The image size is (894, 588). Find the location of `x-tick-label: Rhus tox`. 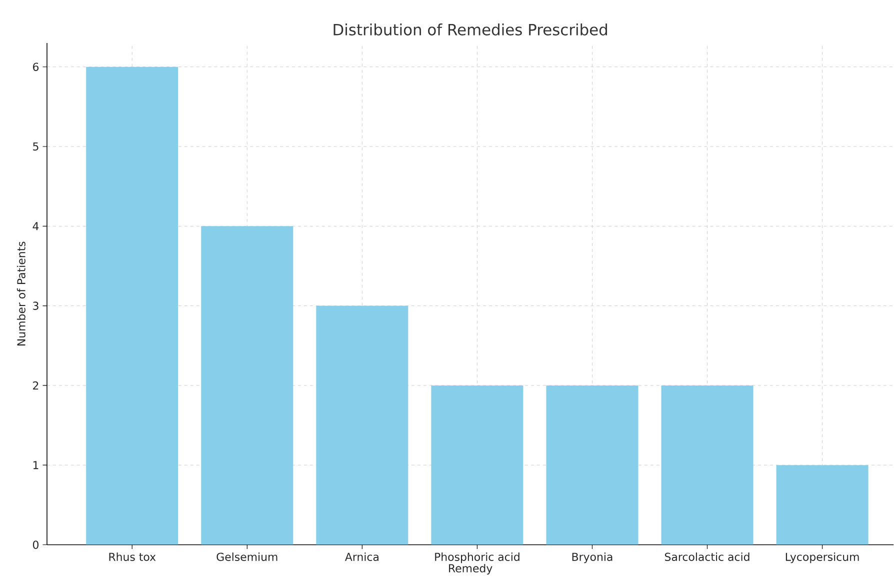

x-tick-label: Rhus tox is located at coordinates (132, 557).